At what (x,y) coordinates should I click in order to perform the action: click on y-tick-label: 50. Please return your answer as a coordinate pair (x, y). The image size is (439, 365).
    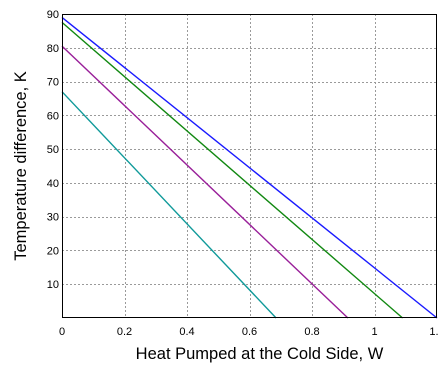
    Looking at the image, I should click on (53, 150).